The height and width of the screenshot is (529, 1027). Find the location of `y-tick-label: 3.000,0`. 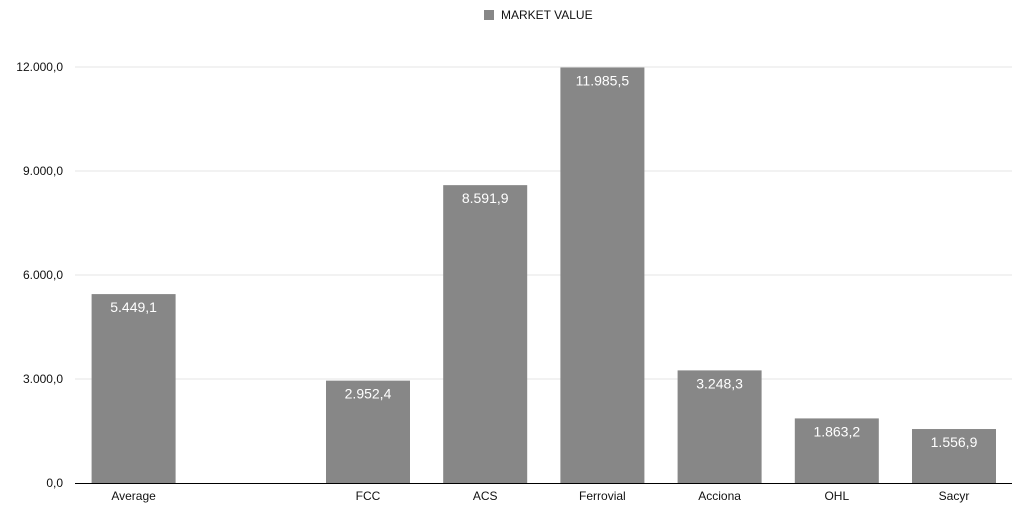

y-tick-label: 3.000,0 is located at coordinates (43, 379).